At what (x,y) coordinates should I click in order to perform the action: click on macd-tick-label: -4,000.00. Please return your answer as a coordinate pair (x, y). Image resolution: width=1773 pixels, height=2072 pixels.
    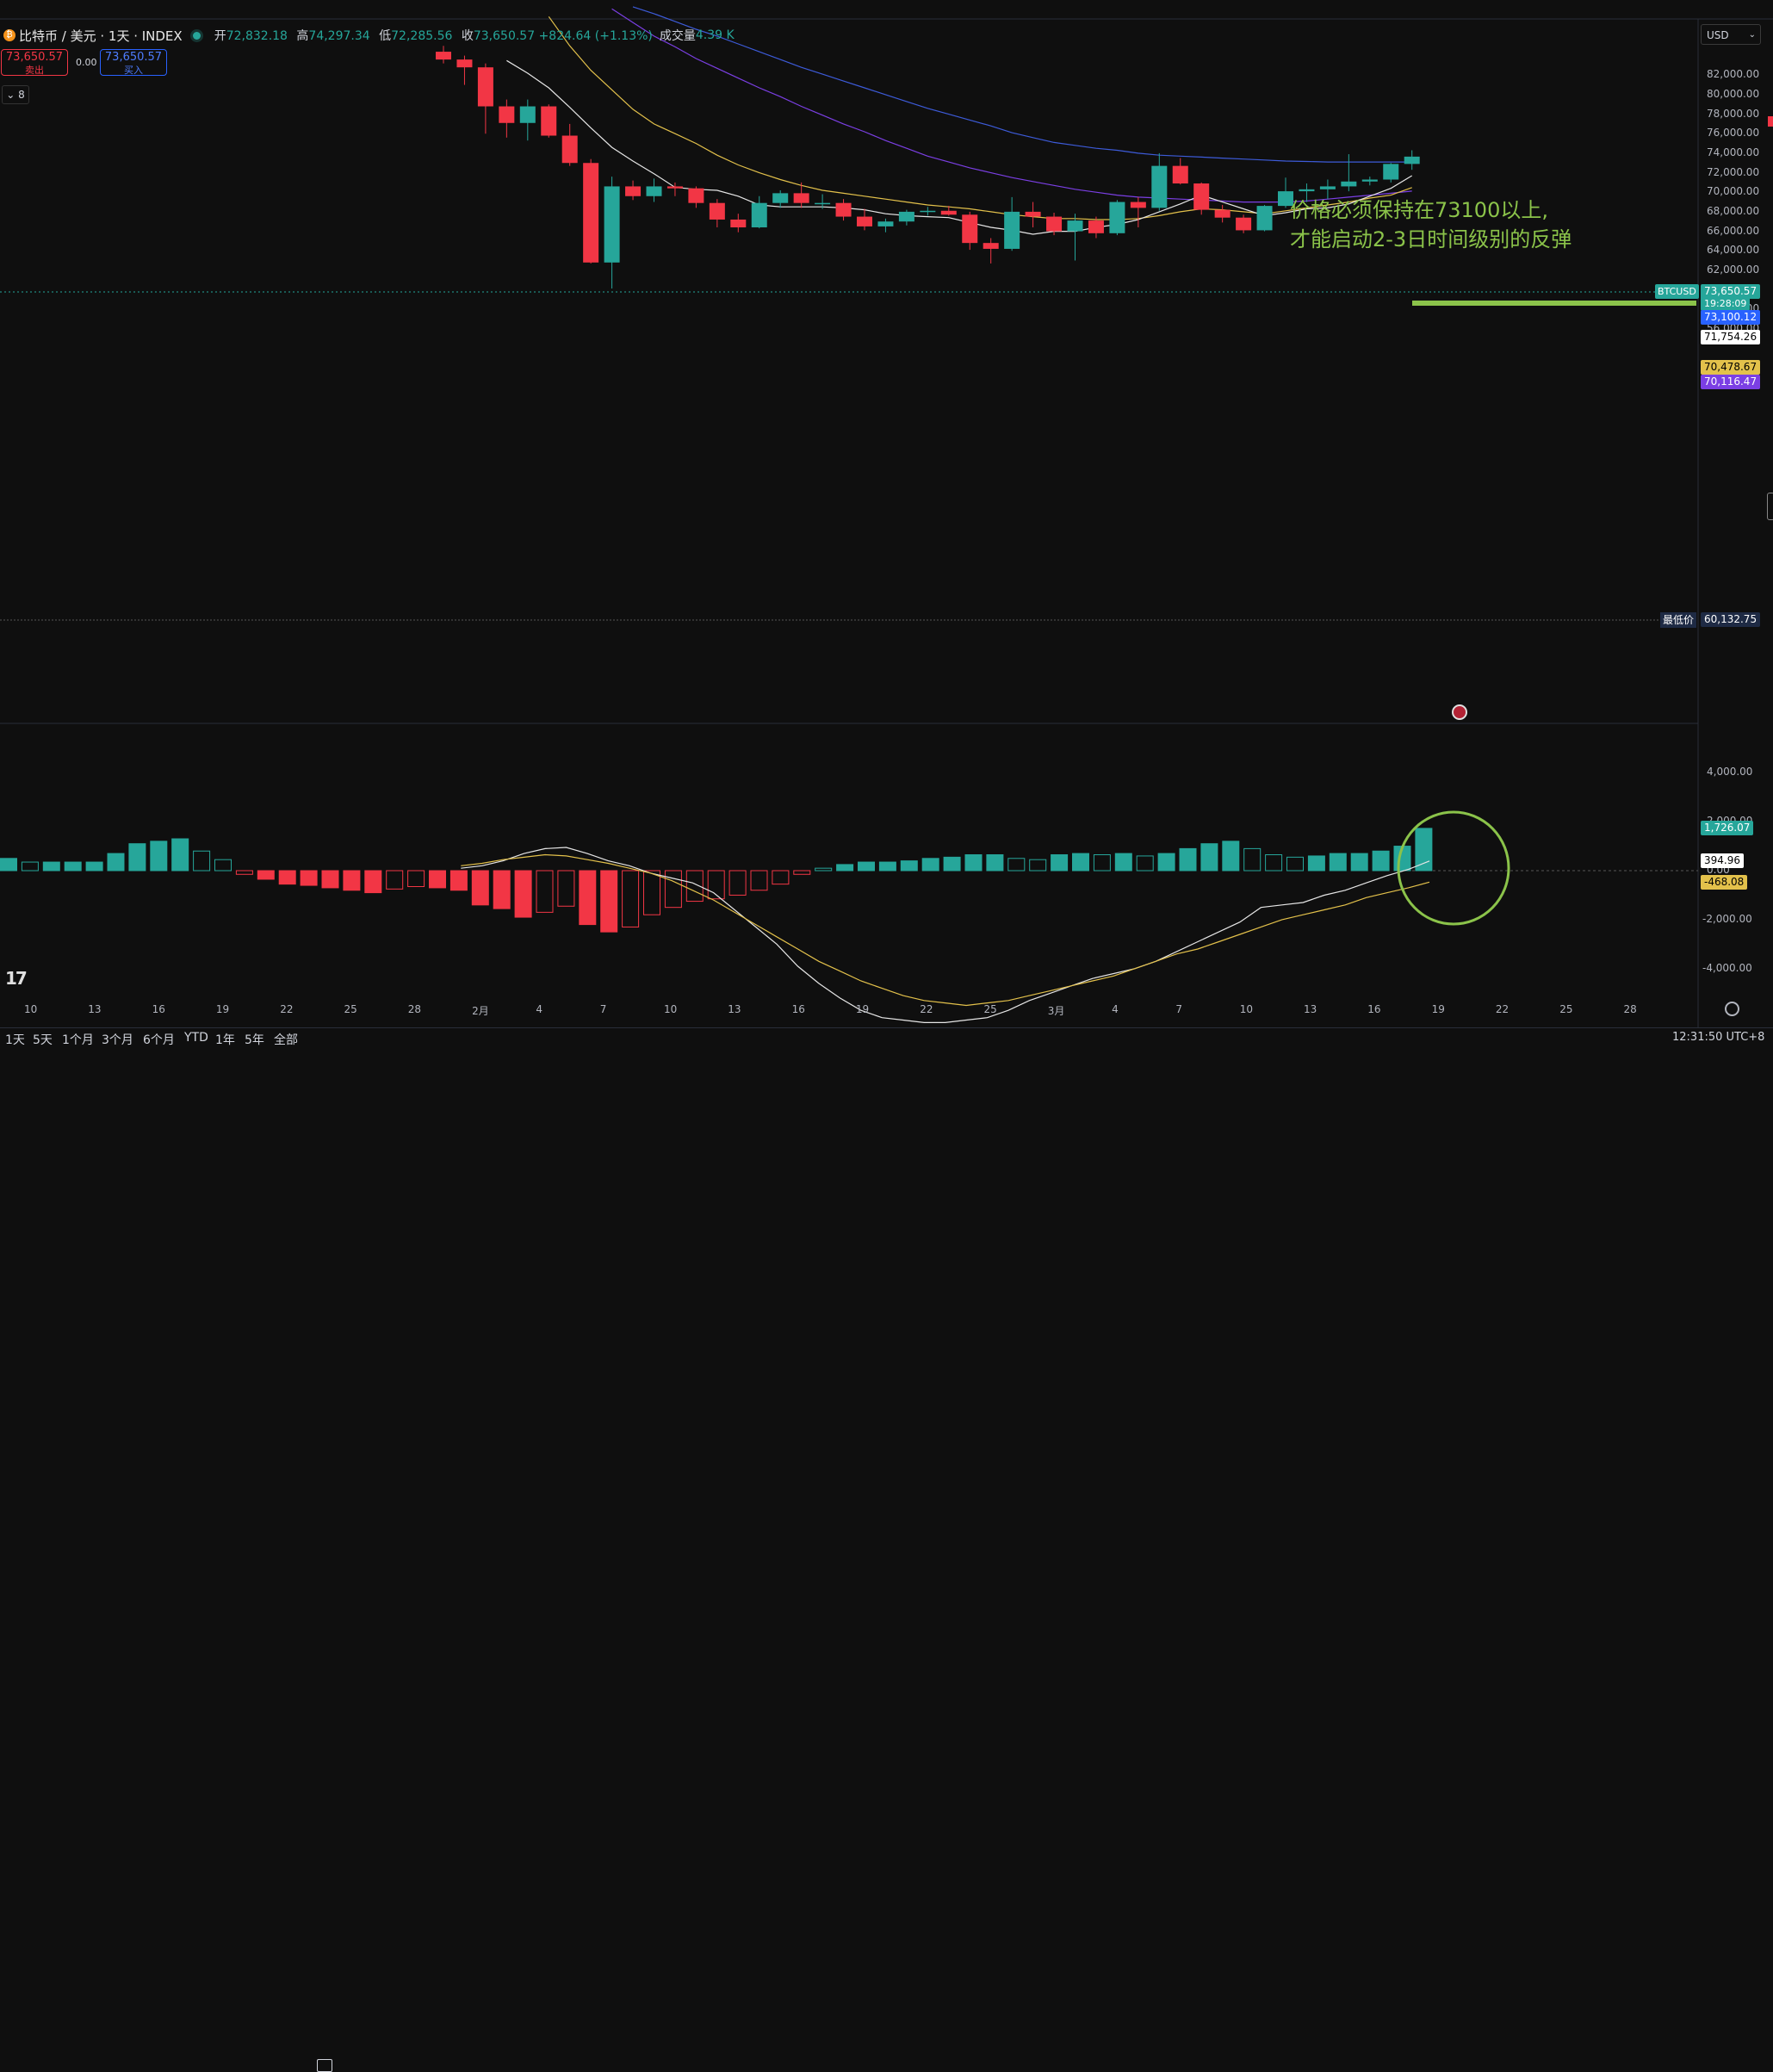
    Looking at the image, I should click on (1727, 967).